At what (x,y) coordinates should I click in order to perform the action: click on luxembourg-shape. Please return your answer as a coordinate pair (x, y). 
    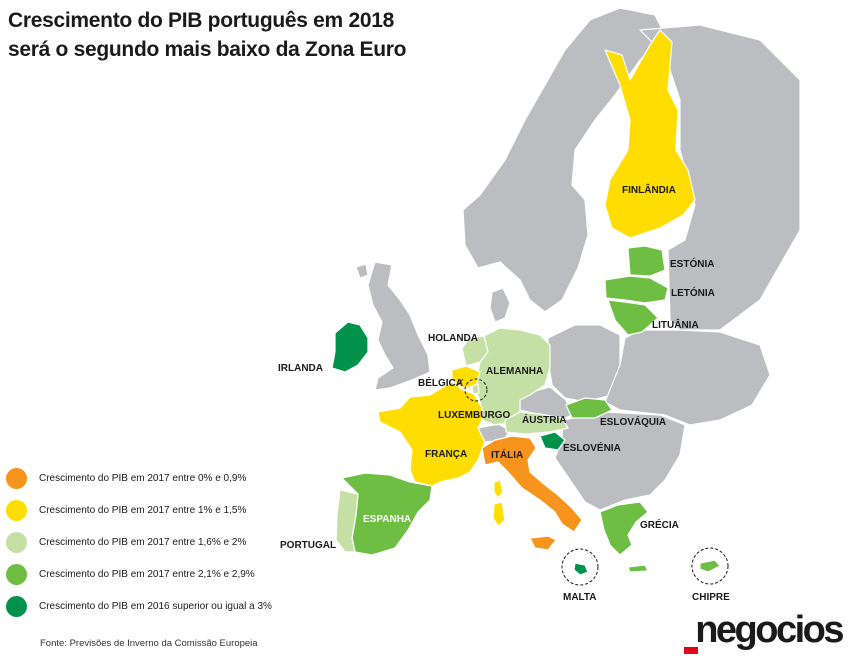
    Looking at the image, I should click on (475, 389).